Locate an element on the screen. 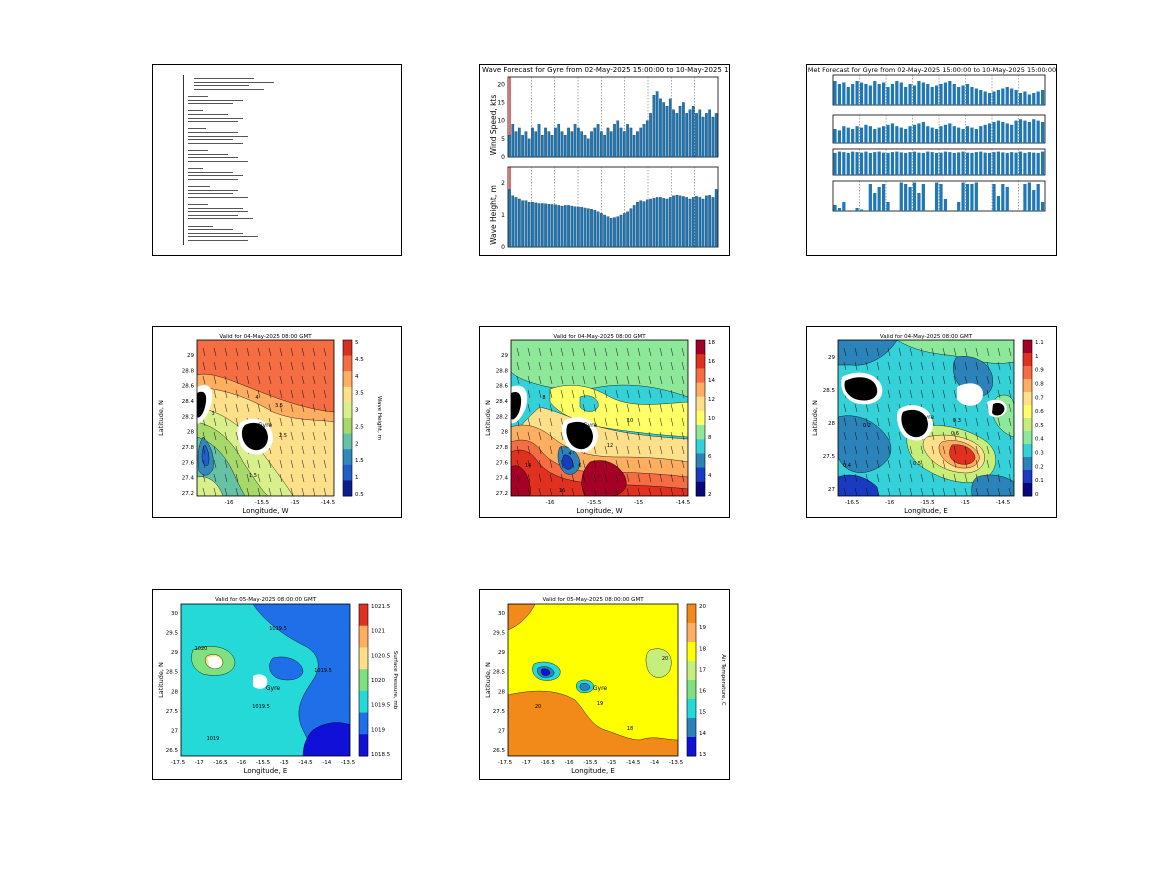  x-tick-label: -15.5 is located at coordinates (263, 763).